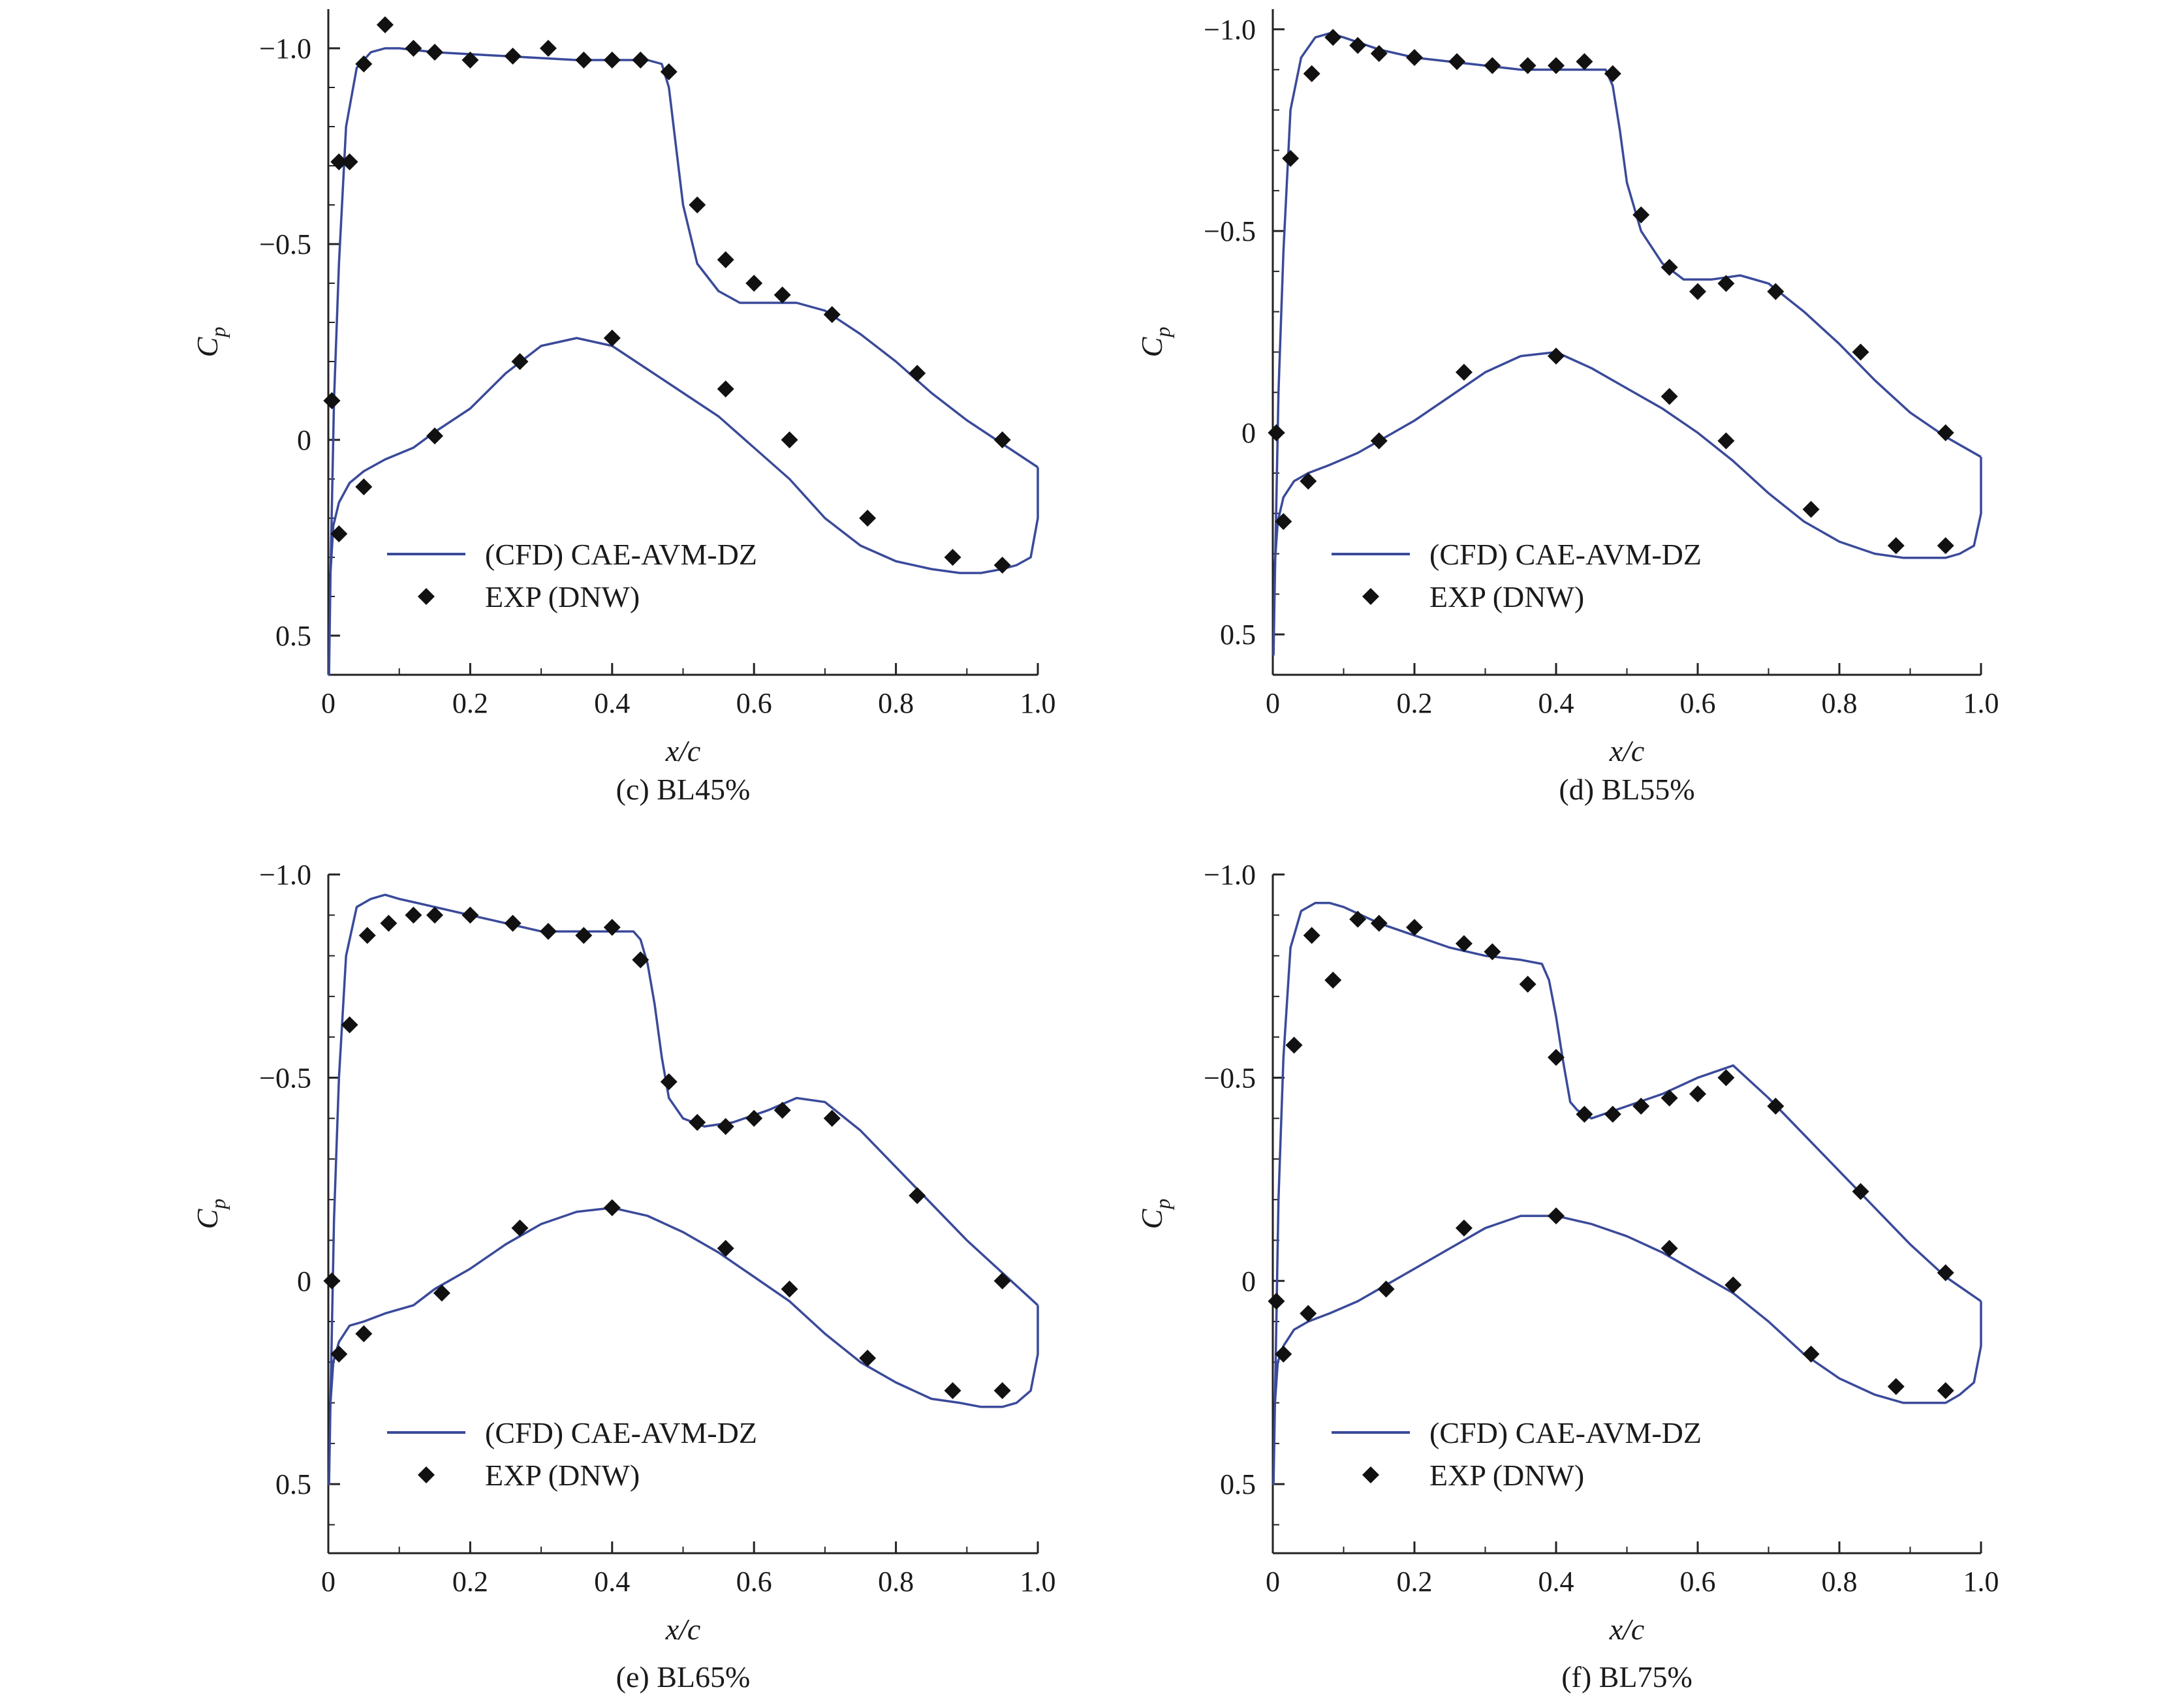  I want to click on y-tick-label: −0.5, so click(1230, 1078).